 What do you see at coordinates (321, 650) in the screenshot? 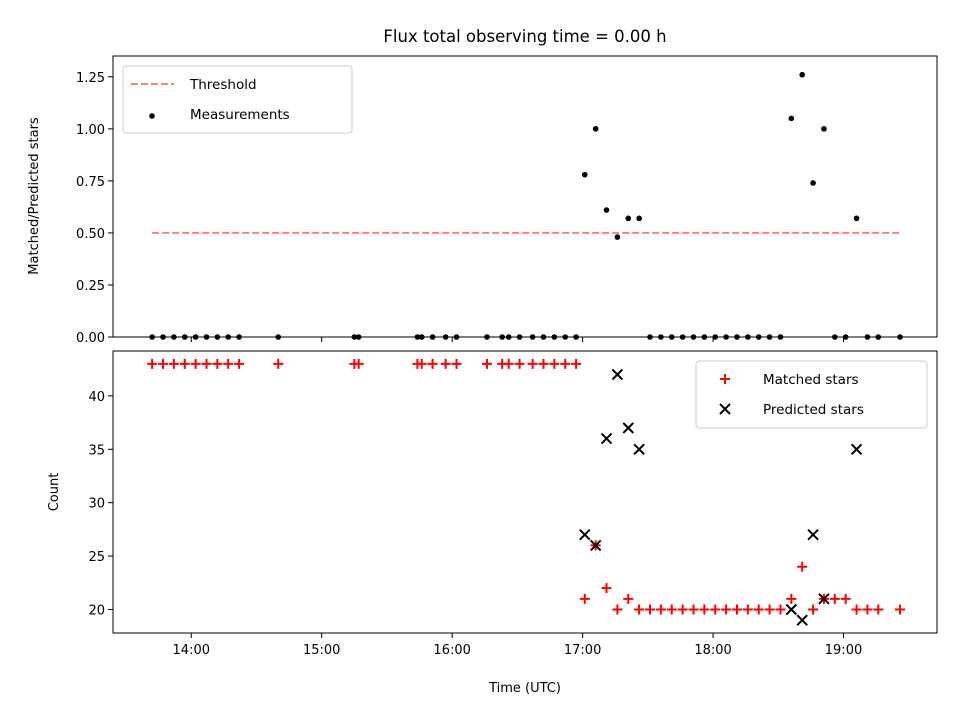
I see `x-tick-label: 15:00` at bounding box center [321, 650].